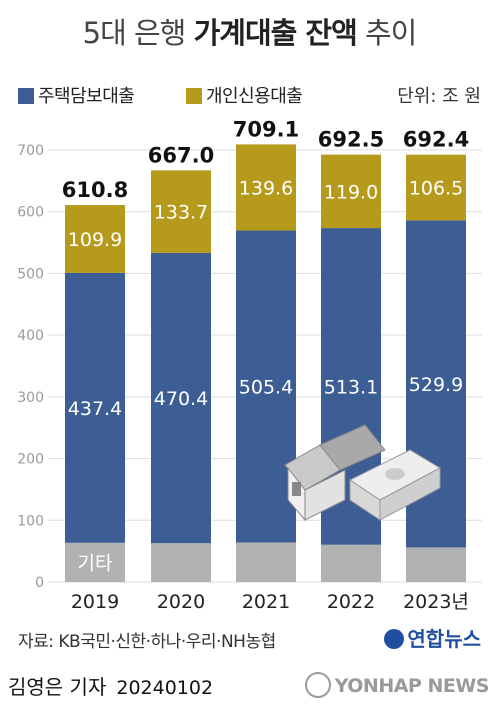  What do you see at coordinates (351, 387) in the screenshot?
I see `data-label-mortgage-3: 513.1` at bounding box center [351, 387].